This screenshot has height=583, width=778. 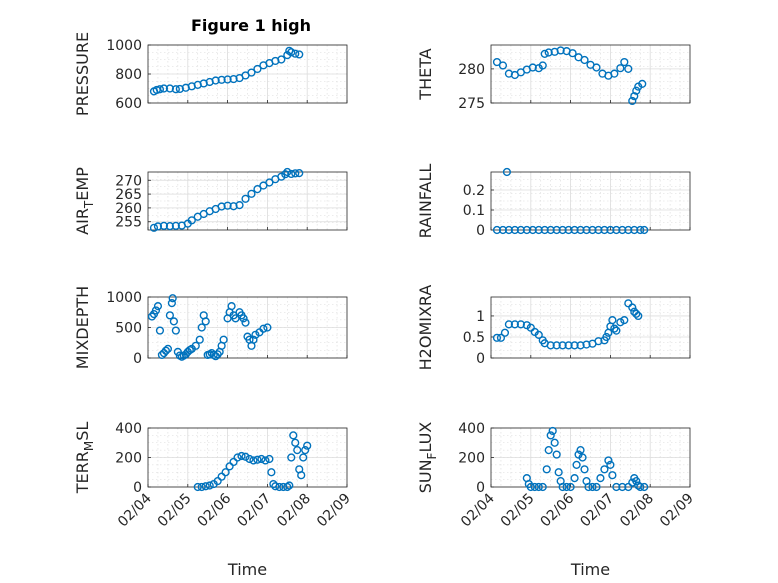 I want to click on y-tick-label: 500, so click(x=128, y=329).